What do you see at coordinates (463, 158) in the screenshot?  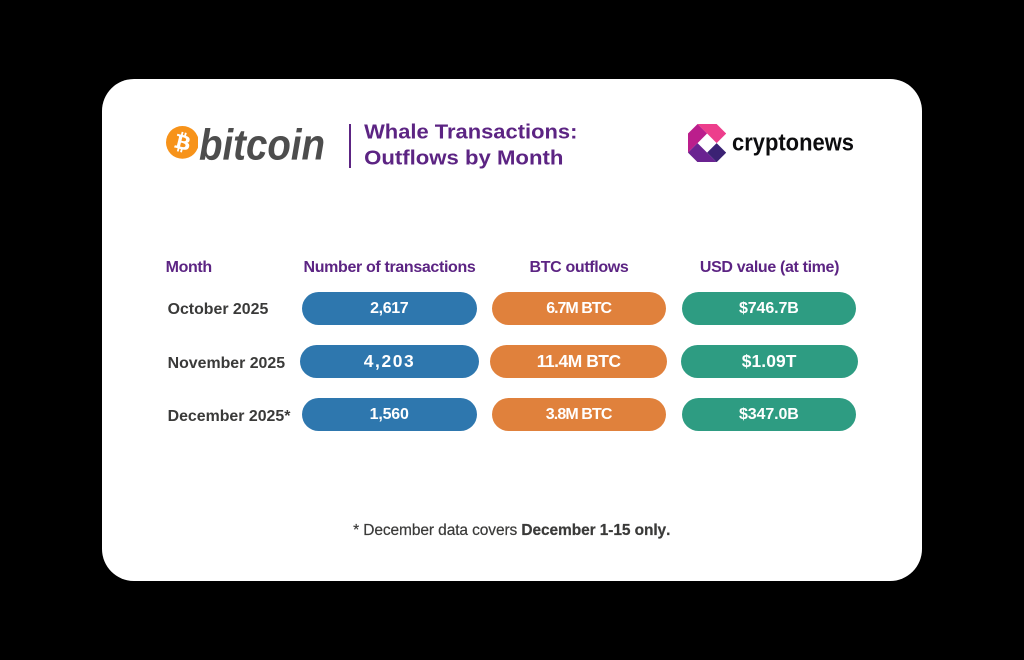 I see `svg-text: Outflows by Month` at bounding box center [463, 158].